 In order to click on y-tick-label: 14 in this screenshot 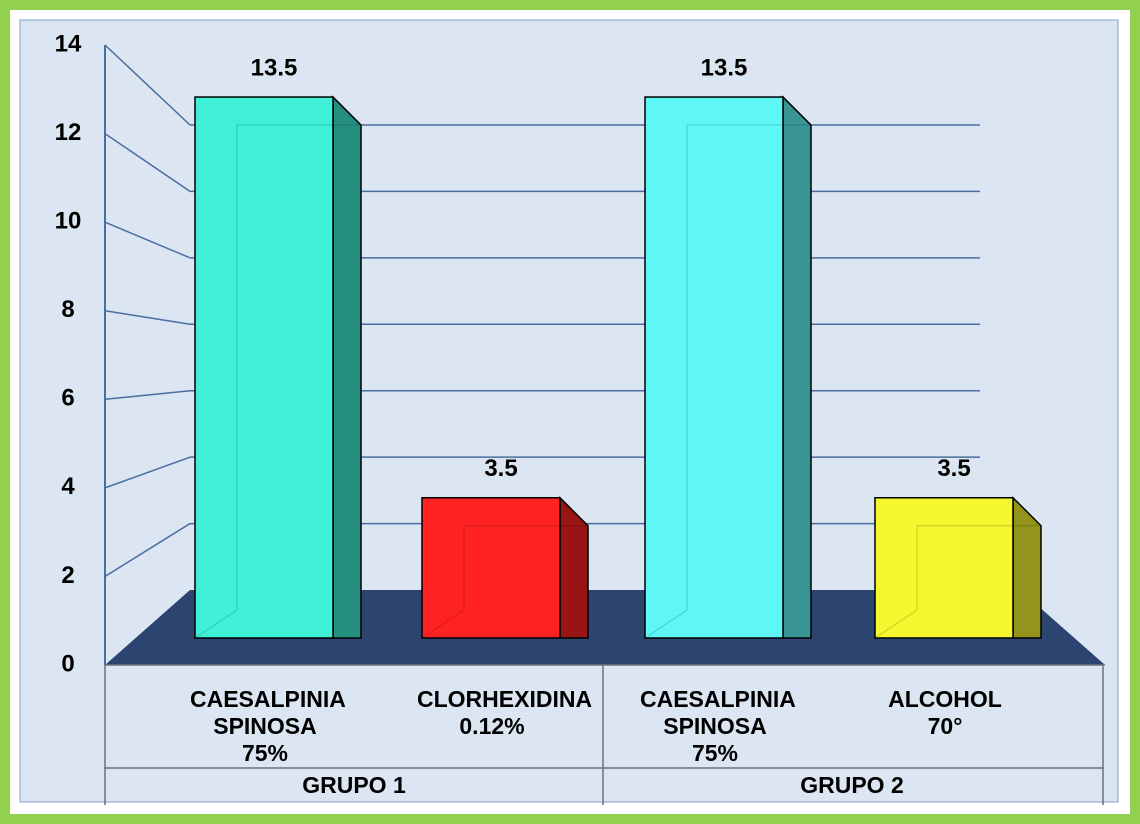, I will do `click(68, 43)`.